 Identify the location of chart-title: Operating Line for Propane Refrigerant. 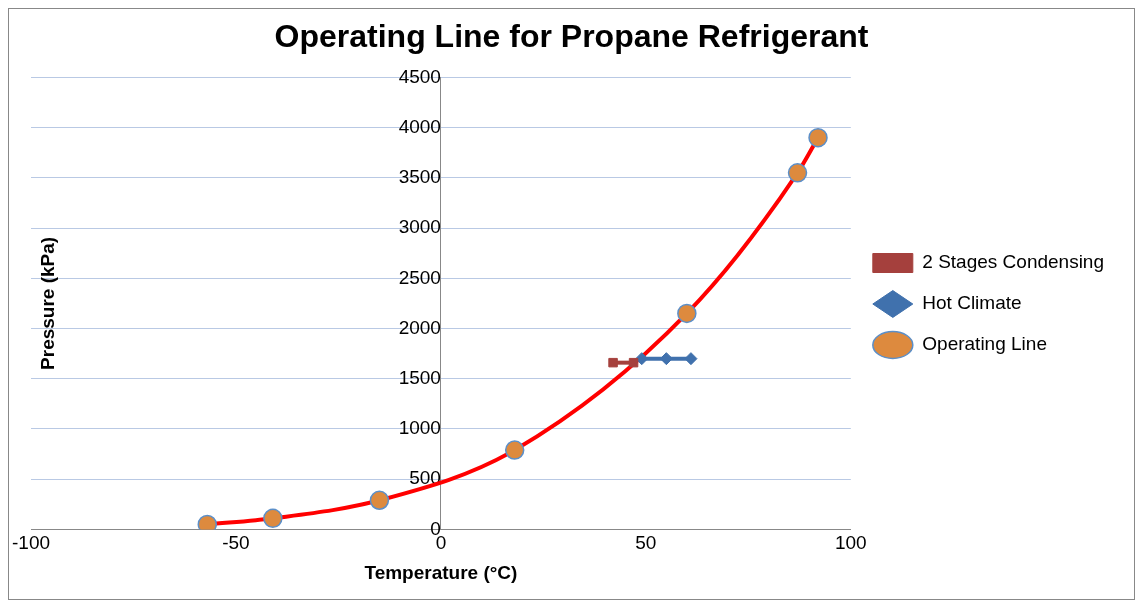
(571, 36).